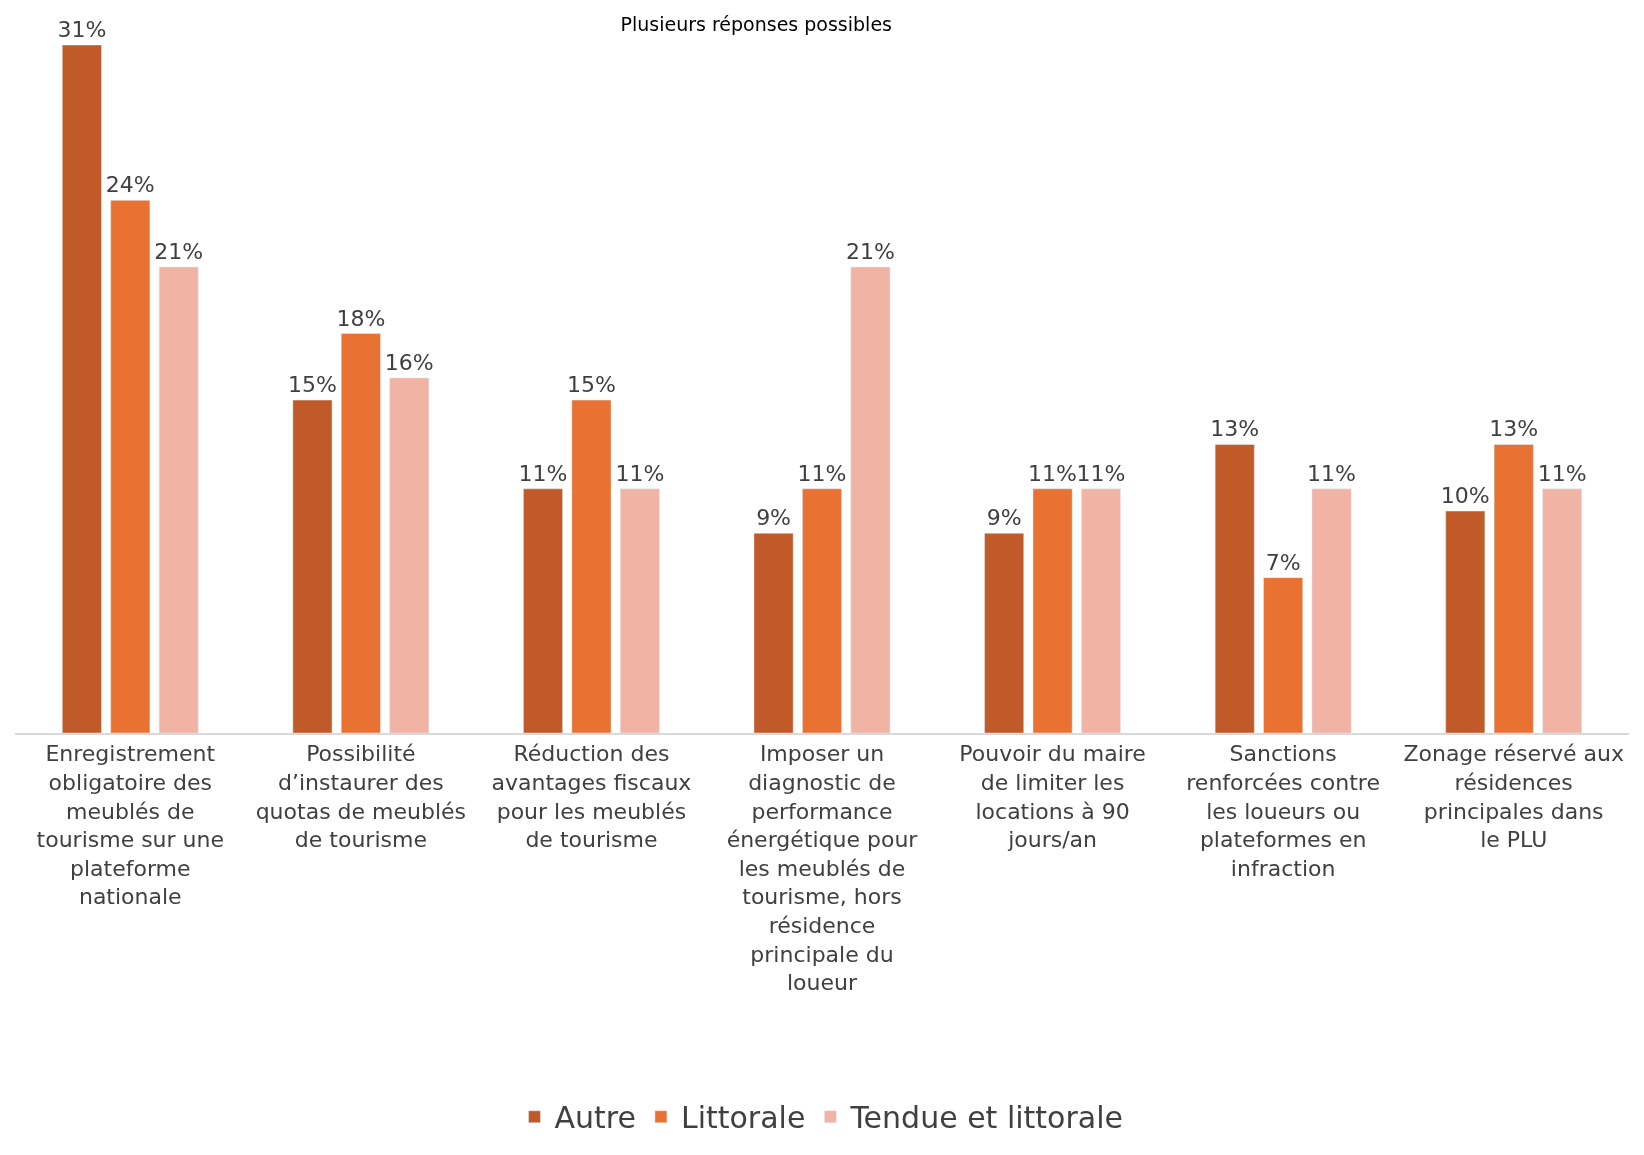  Describe the element at coordinates (743, 1118) in the screenshot. I see `legend-label: Littorale` at that location.